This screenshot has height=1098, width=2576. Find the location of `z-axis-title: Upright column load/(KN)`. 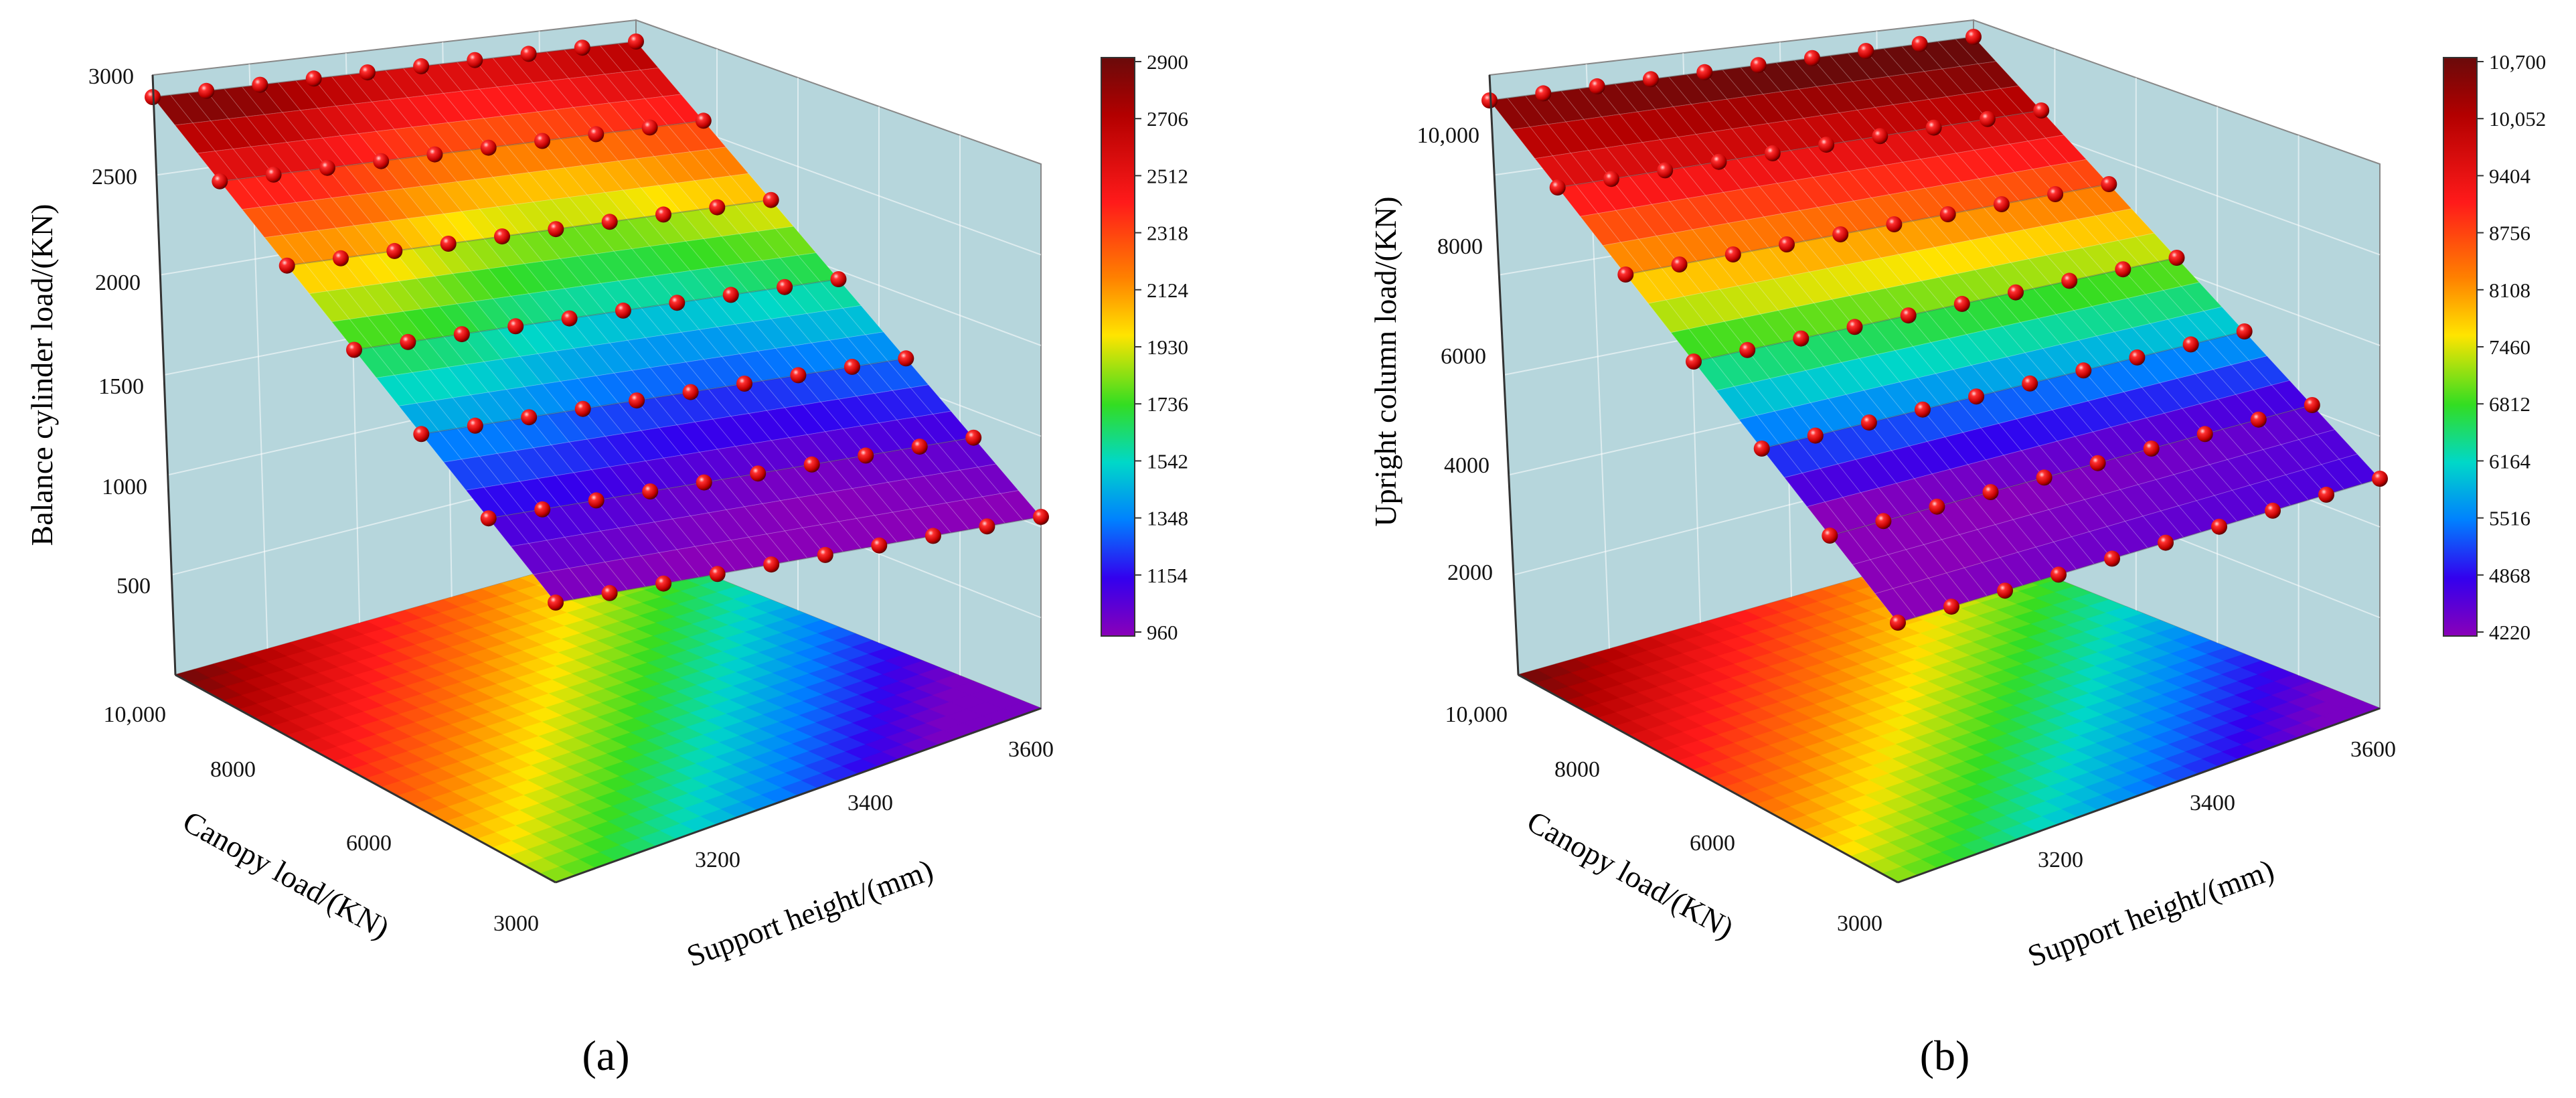

z-axis-title: Upright column load/(KN) is located at coordinates (1385, 361).